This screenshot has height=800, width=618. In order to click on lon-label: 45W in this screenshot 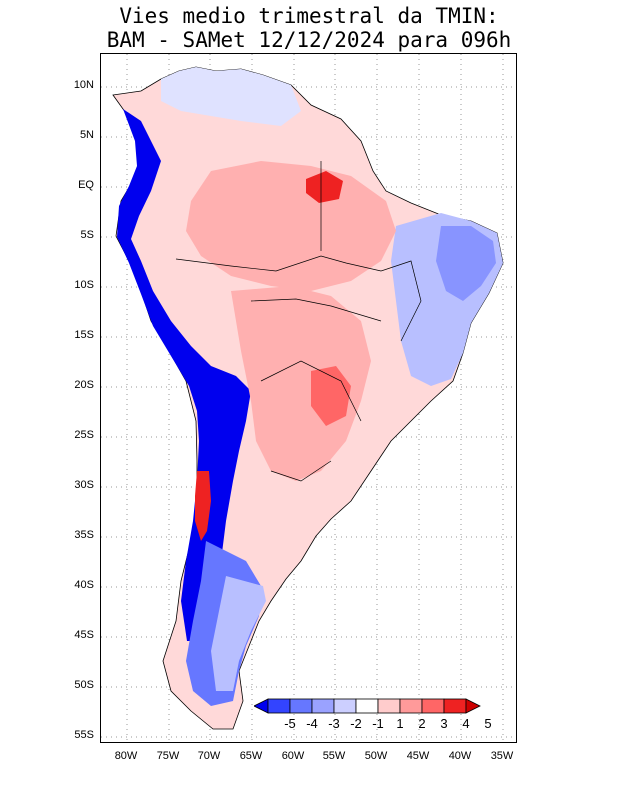, I will do `click(418, 756)`.